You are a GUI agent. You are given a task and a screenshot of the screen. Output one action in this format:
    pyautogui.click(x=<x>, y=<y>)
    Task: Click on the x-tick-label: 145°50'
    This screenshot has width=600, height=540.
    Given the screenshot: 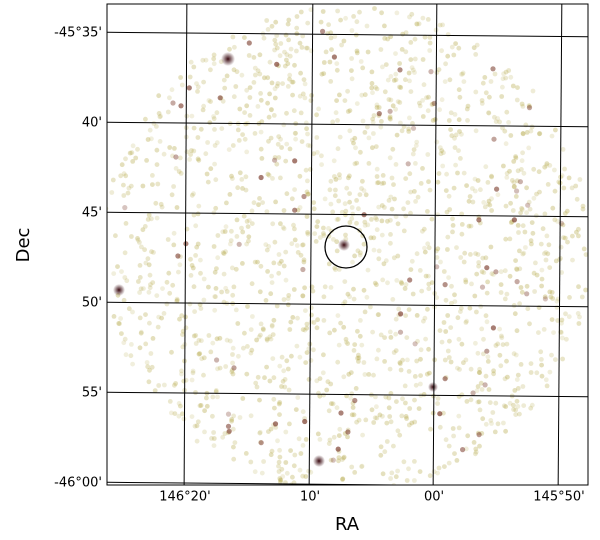 What is the action you would take?
    pyautogui.click(x=558, y=497)
    